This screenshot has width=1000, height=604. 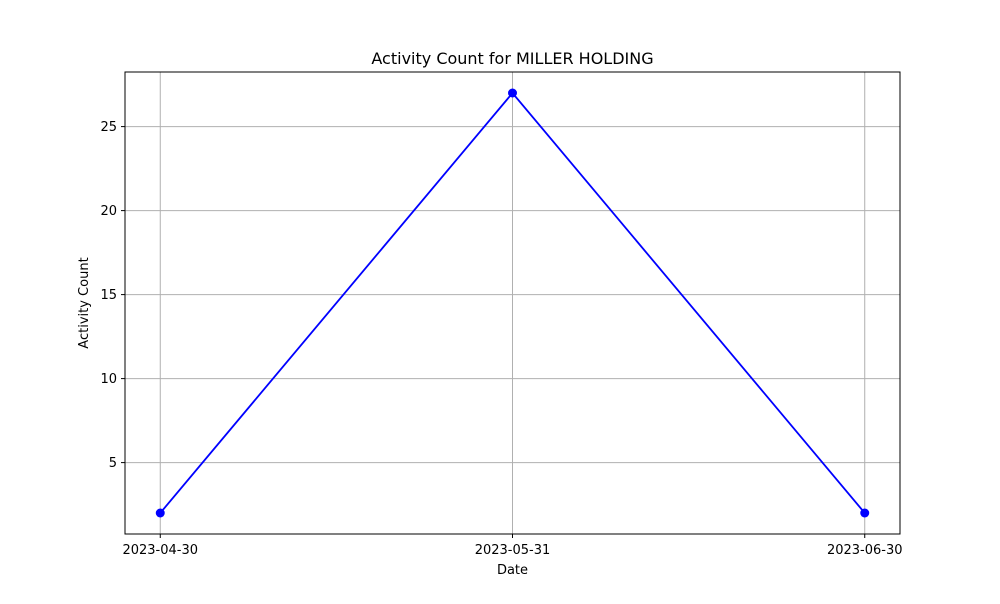 What do you see at coordinates (108, 127) in the screenshot?
I see `y-tick-label: 25` at bounding box center [108, 127].